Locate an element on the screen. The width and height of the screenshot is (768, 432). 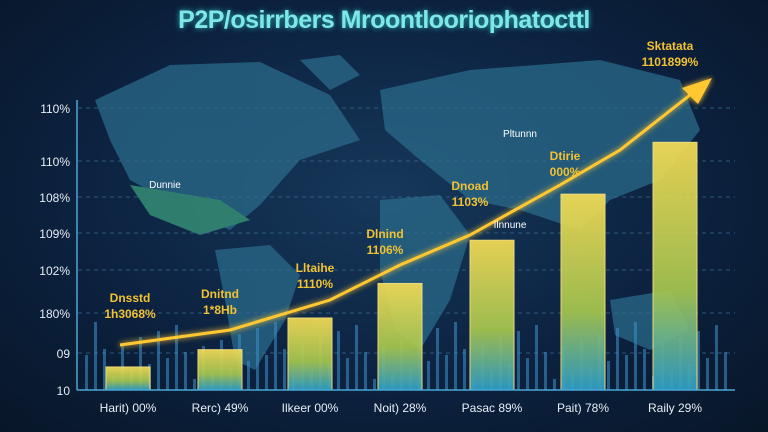
chart-title: P2P/osirrbers Mroontlooriophatocttl is located at coordinates (384, 20).